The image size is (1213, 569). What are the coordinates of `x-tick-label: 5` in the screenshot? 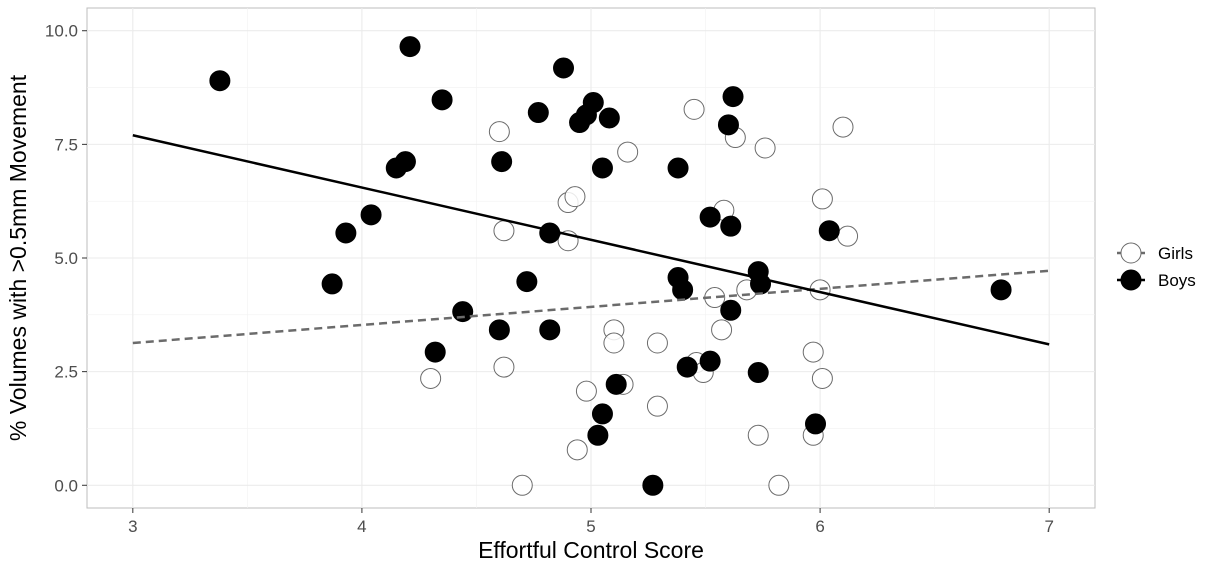 It's located at (590, 526).